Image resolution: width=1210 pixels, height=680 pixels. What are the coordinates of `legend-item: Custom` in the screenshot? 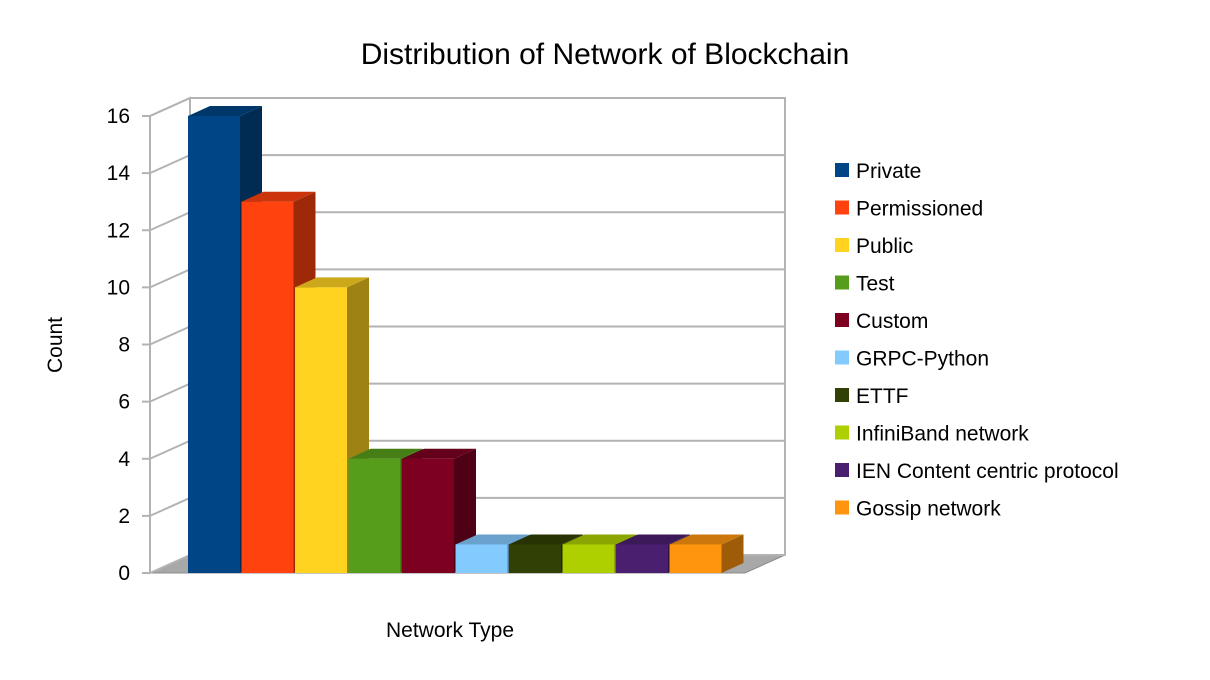 It's located at (881, 321).